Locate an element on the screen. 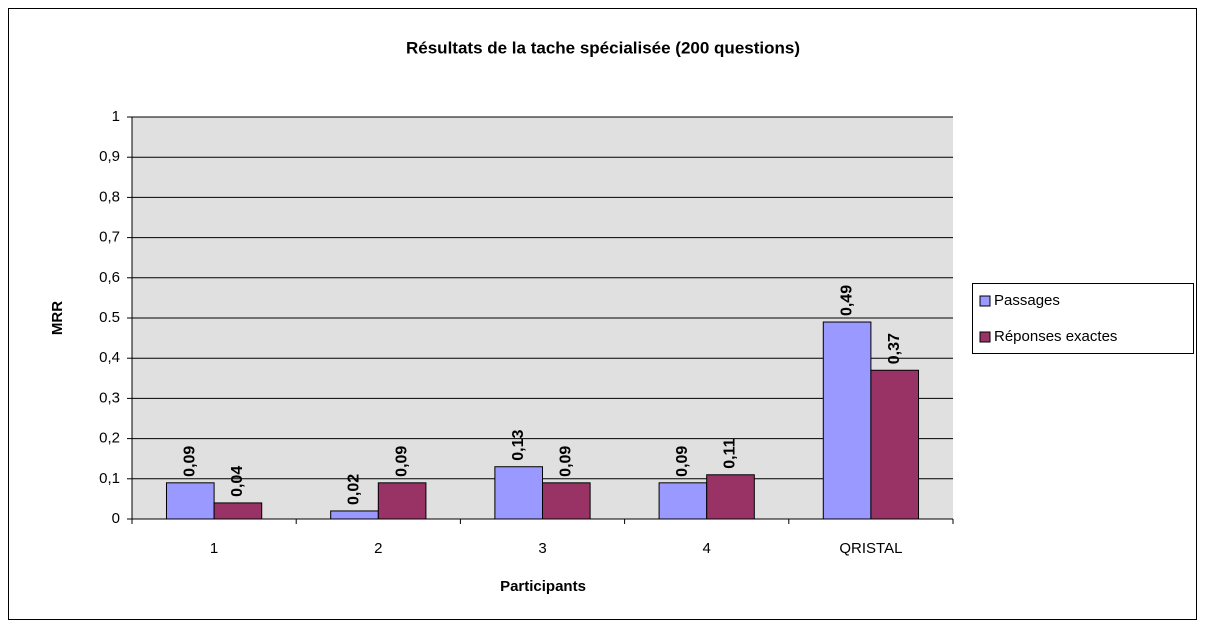 Image resolution: width=1205 pixels, height=628 pixels. value-label: 0,02 is located at coordinates (354, 489).